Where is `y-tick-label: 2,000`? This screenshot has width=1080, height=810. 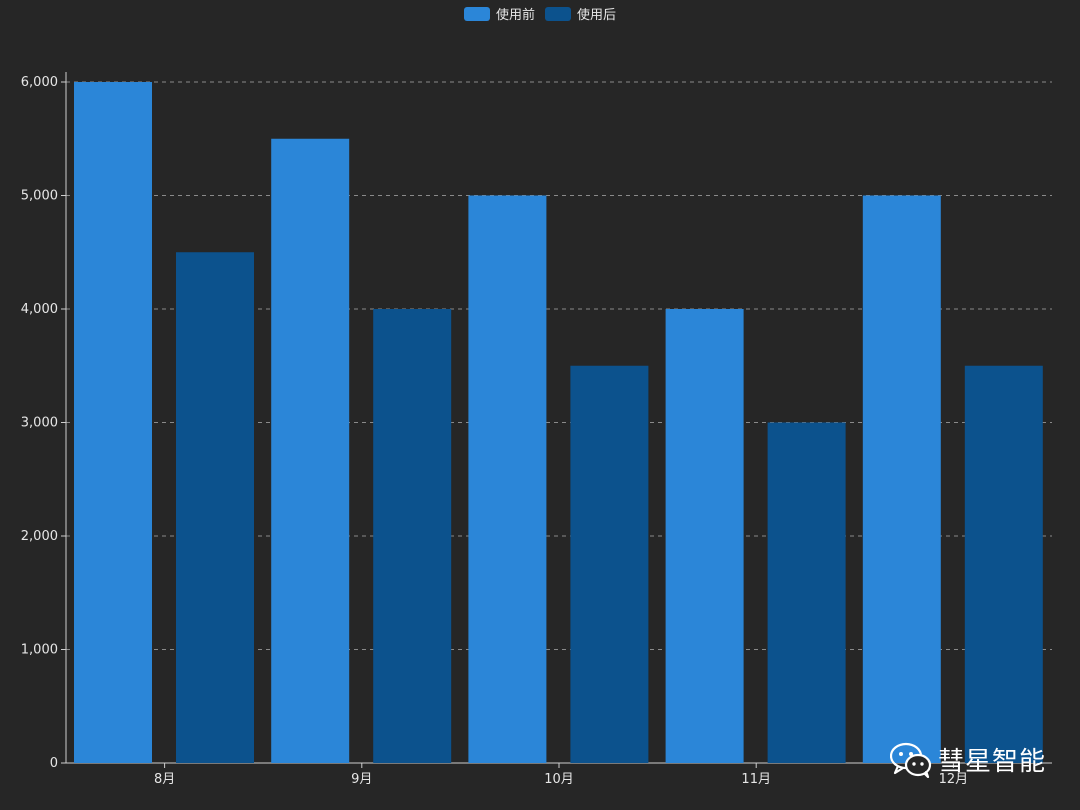
y-tick-label: 2,000 is located at coordinates (39, 536).